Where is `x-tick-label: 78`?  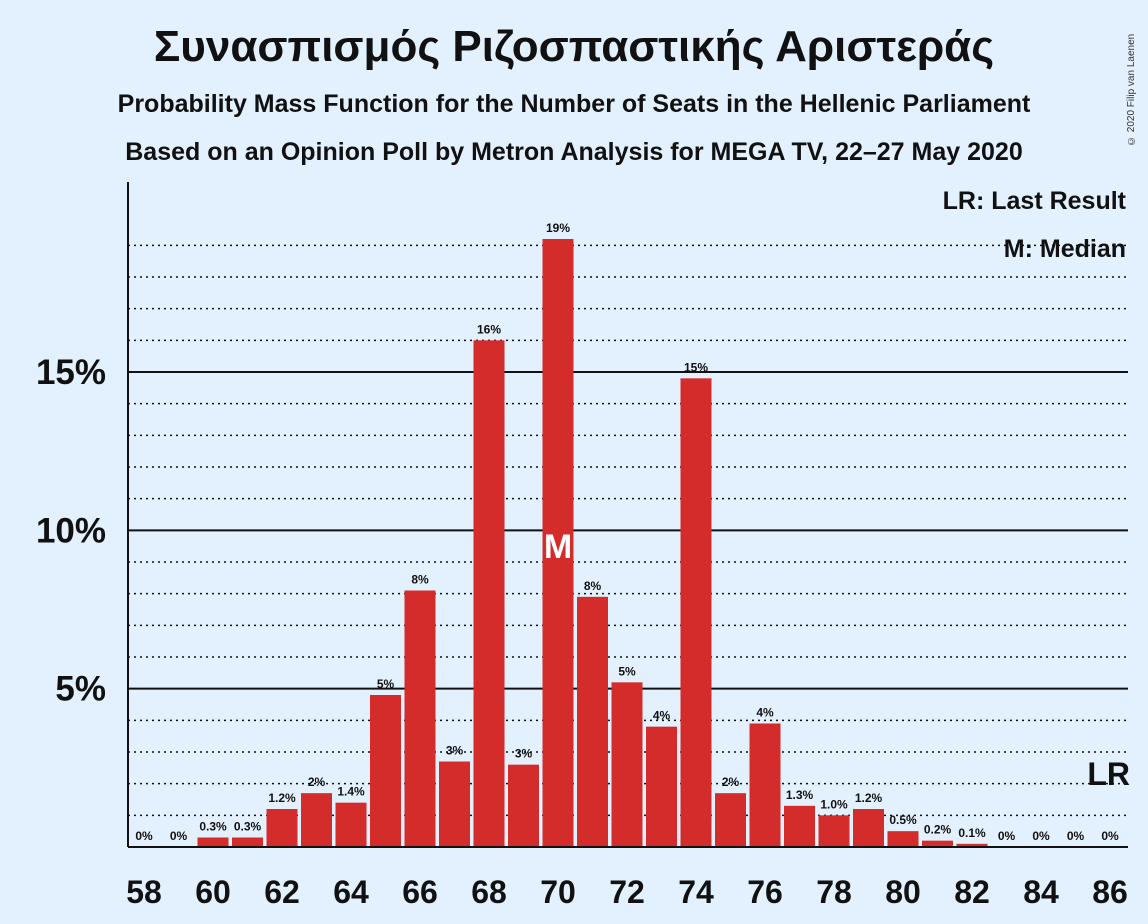 x-tick-label: 78 is located at coordinates (834, 892).